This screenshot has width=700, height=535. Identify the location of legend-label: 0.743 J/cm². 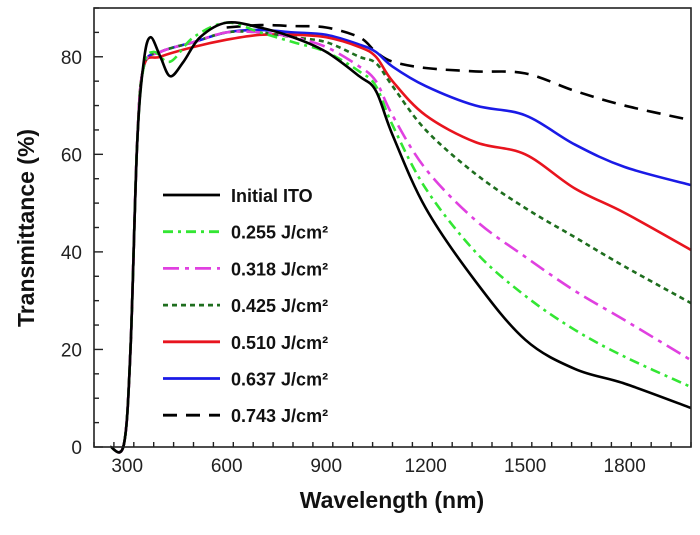
(279, 416).